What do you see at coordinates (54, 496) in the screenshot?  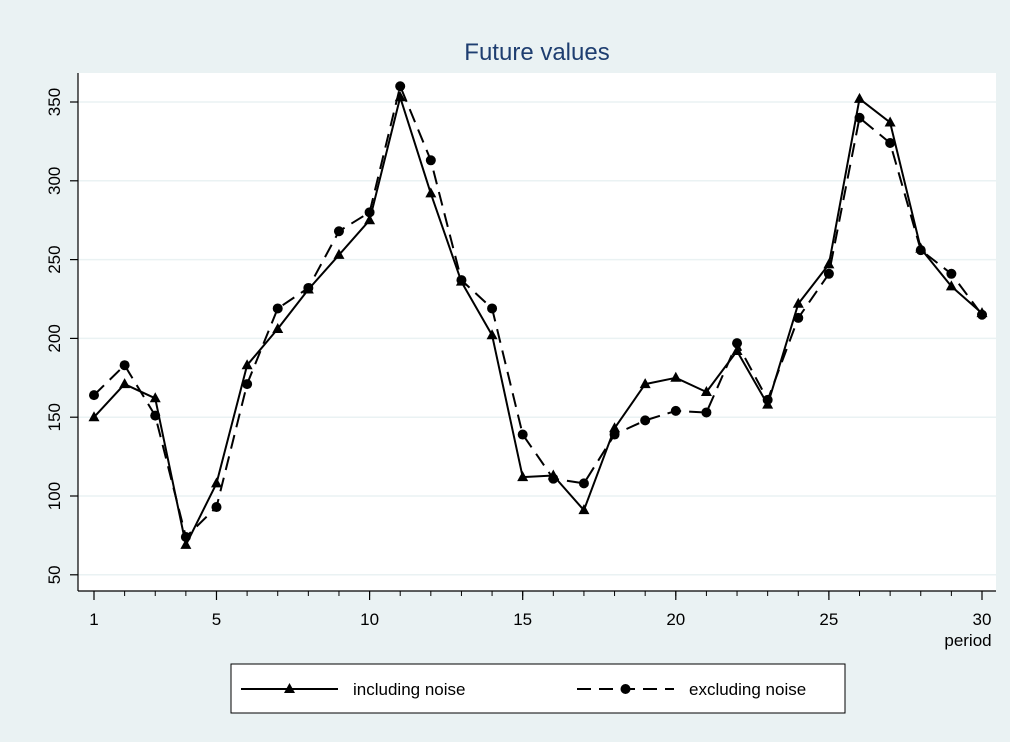 I see `y-tick-label-100: 100` at bounding box center [54, 496].